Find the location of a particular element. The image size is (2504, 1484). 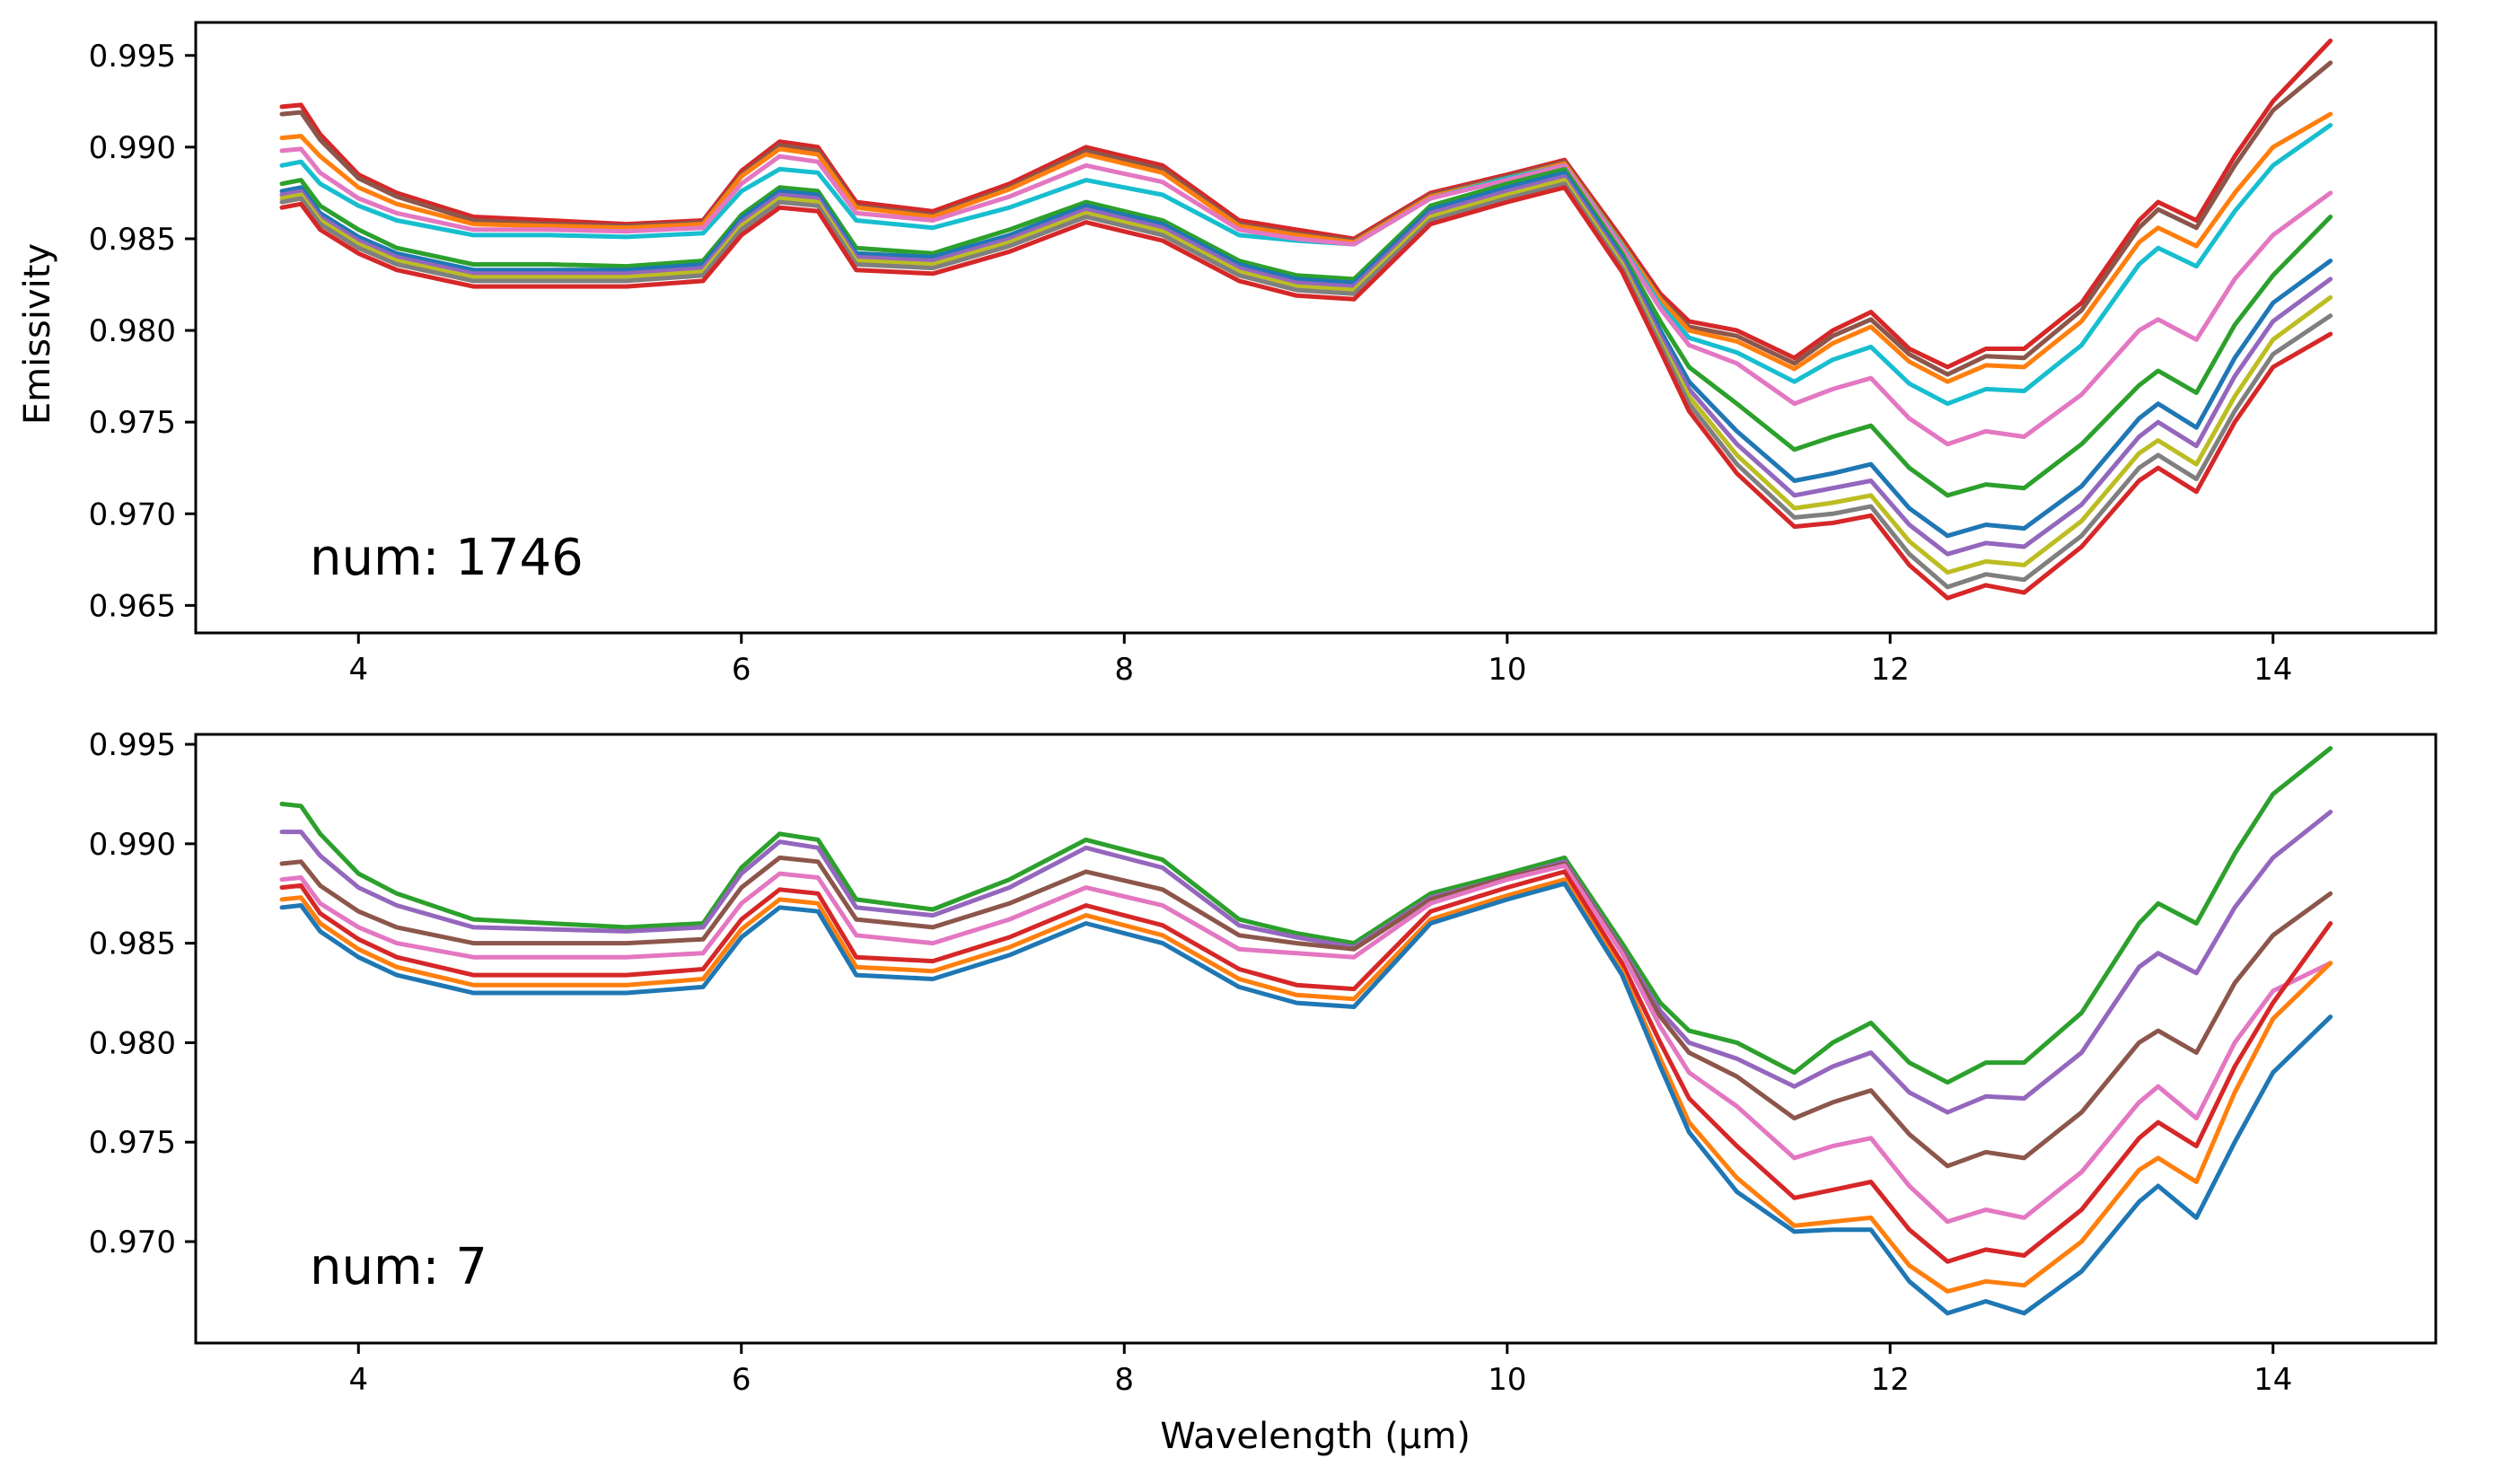

bottom-x-tick-label: 10 is located at coordinates (1507, 1380).